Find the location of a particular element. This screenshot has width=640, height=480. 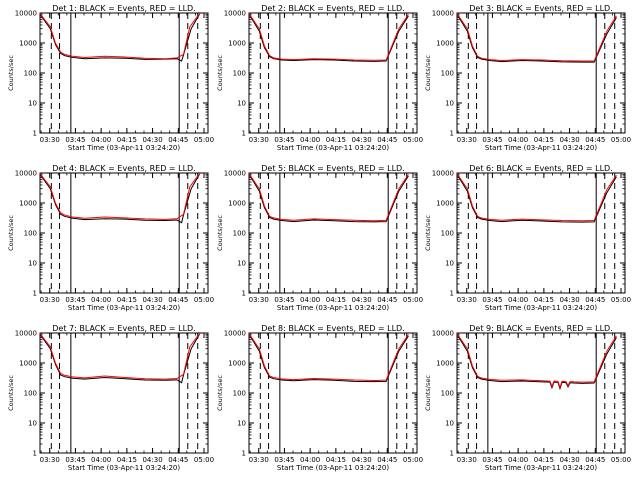

panel-title: Det 6: BLACK = Events, RED = LLD. is located at coordinates (541, 168).